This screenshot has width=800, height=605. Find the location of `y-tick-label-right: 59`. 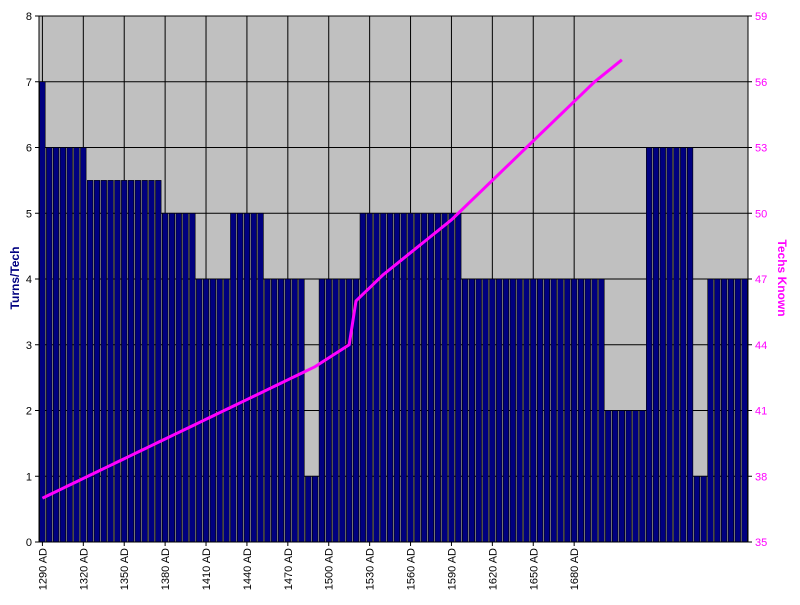

y-tick-label-right: 59 is located at coordinates (761, 17).